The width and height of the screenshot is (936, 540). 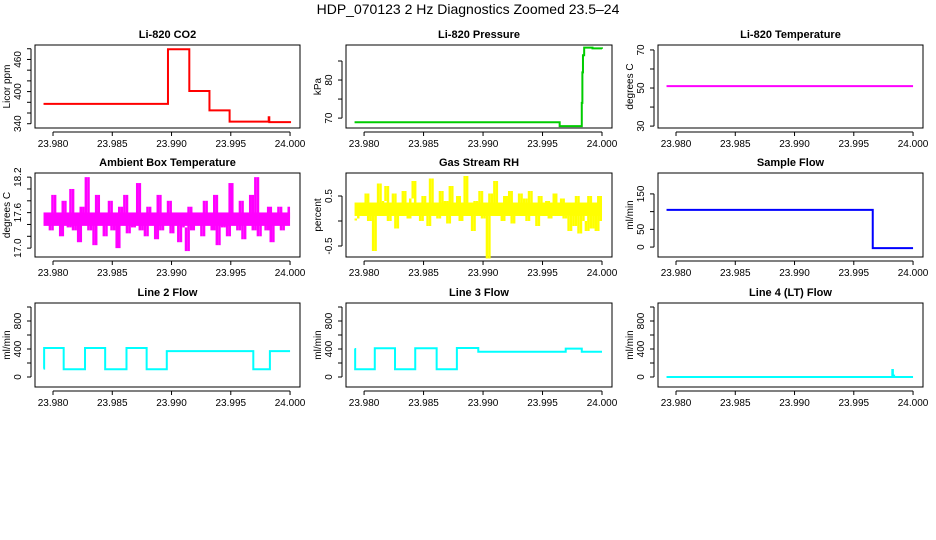 What do you see at coordinates (479, 163) in the screenshot?
I see `panel-title: Gas Stream RH` at bounding box center [479, 163].